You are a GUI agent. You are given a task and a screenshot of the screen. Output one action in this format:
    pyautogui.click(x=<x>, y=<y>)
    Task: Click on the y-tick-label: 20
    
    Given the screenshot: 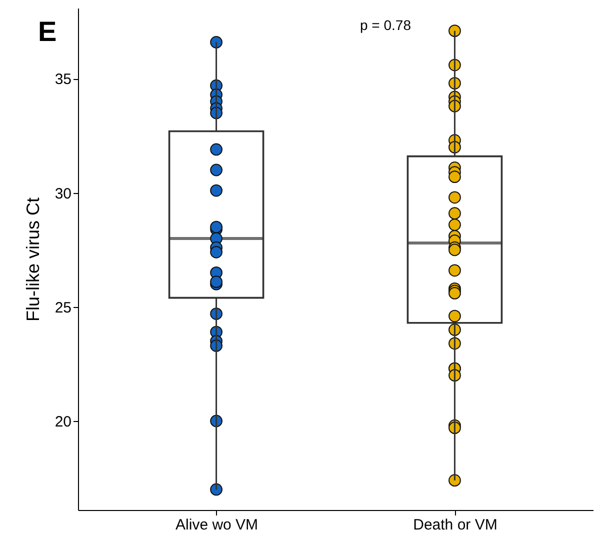 What is the action you would take?
    pyautogui.click(x=63, y=422)
    